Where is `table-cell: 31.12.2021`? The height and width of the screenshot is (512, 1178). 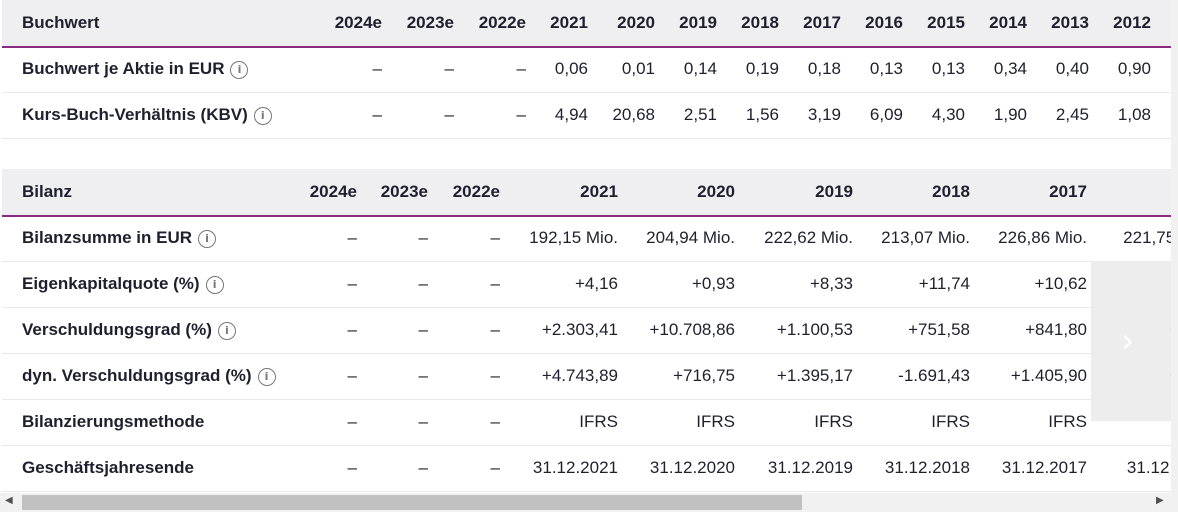 table-cell: 31.12.2021 is located at coordinates (575, 467).